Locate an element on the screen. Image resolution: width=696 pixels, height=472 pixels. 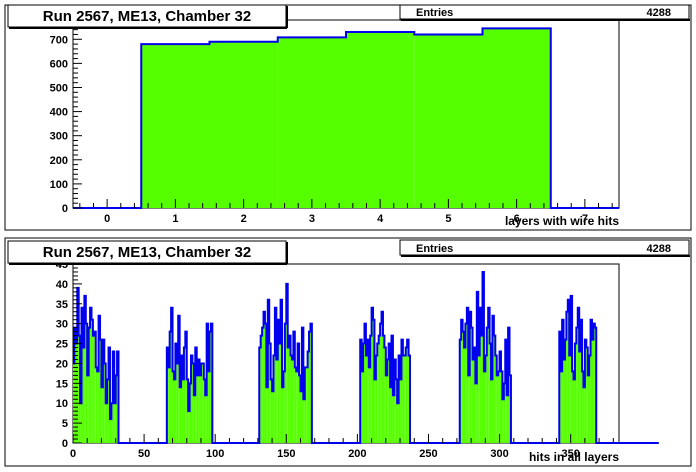
x-tick-label: 100 is located at coordinates (215, 454).